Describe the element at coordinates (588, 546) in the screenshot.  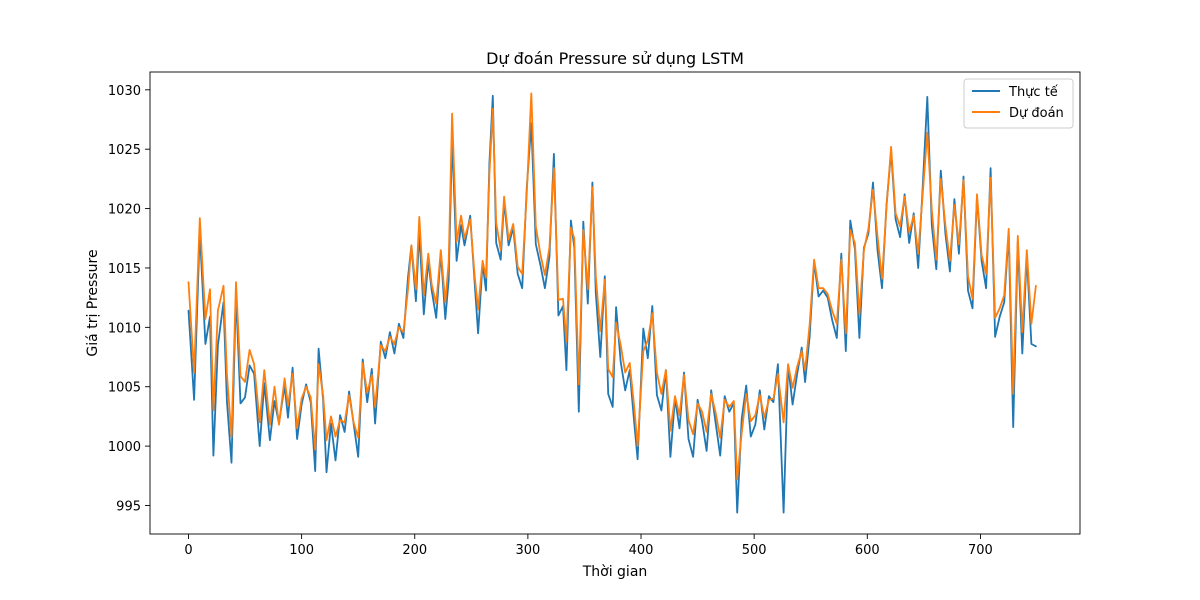
I see `x-axis-ticks: 0 100 200 300 400 500 600 700` at that location.